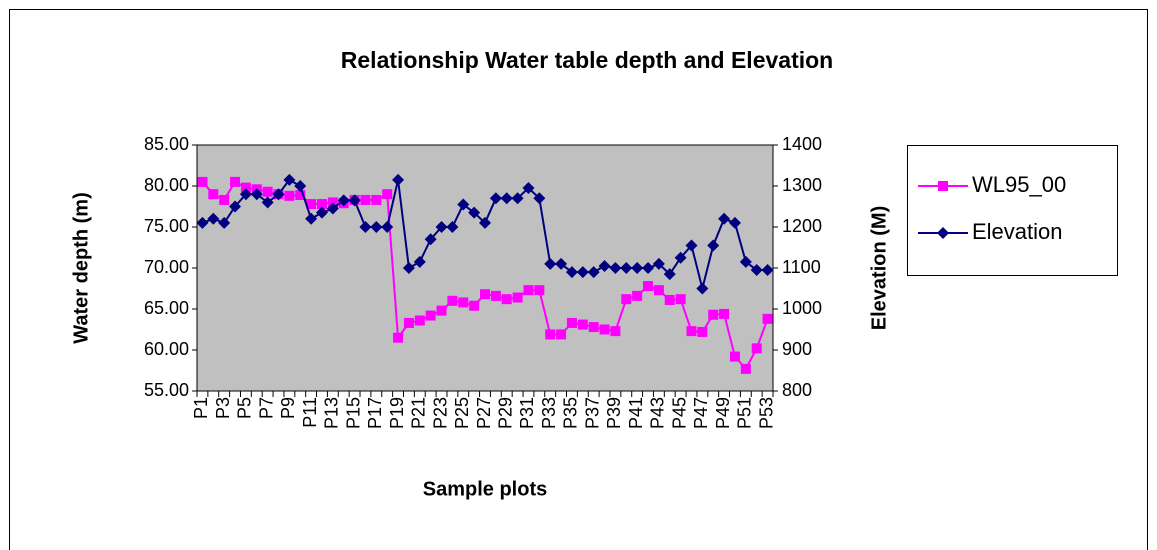  What do you see at coordinates (766, 413) in the screenshot?
I see `x-tick-label: P53` at bounding box center [766, 413].